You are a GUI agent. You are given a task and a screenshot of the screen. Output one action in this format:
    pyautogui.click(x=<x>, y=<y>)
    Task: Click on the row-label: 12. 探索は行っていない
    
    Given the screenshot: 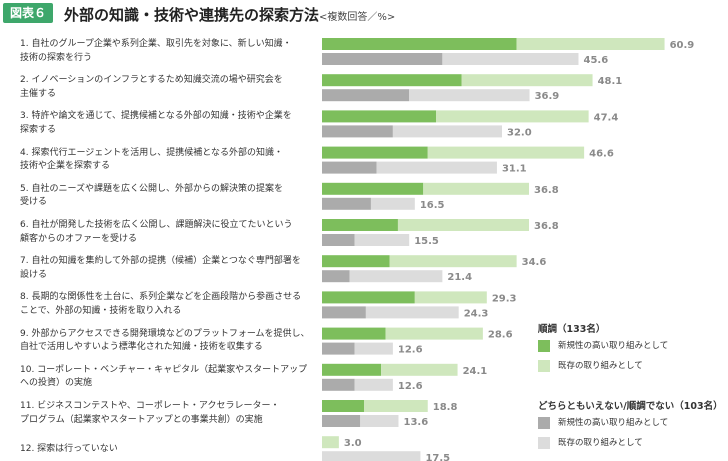 What is the action you would take?
    pyautogui.click(x=170, y=450)
    